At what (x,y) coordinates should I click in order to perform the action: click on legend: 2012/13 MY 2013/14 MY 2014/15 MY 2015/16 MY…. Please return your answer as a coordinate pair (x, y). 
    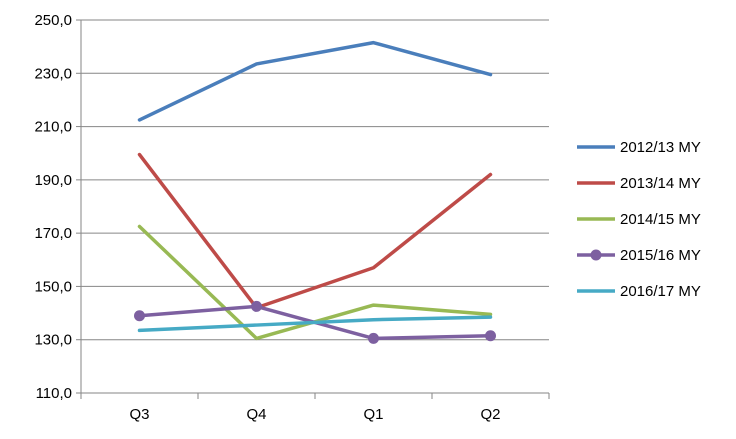
    Looking at the image, I should click on (639, 219).